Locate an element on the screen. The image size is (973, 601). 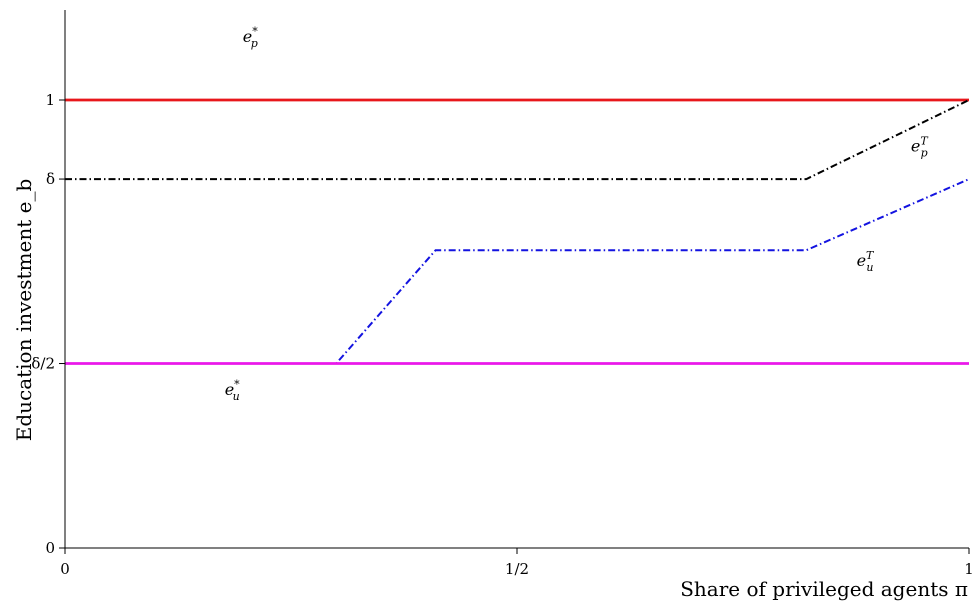
y-tick-label: δ is located at coordinates (50, 179).